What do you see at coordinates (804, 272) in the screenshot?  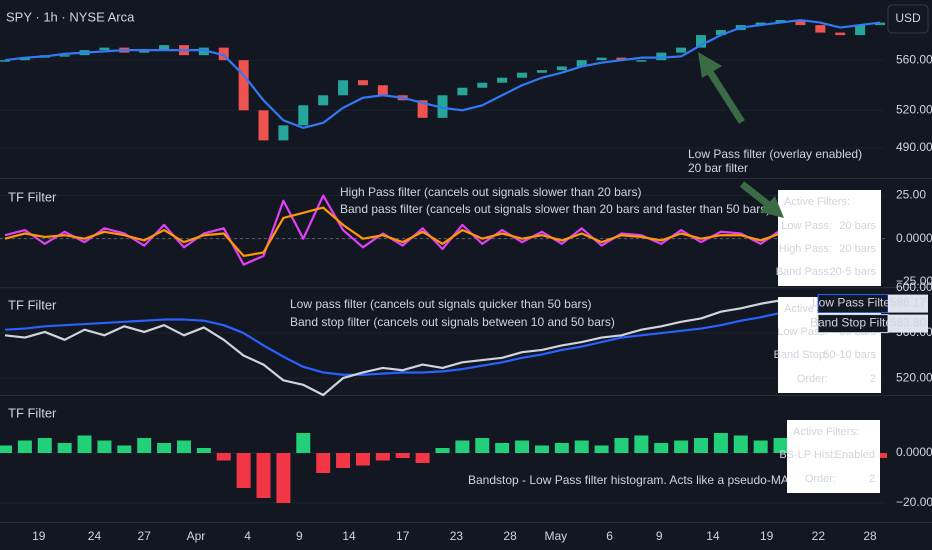 I see `table-label: Band Pass:` at bounding box center [804, 272].